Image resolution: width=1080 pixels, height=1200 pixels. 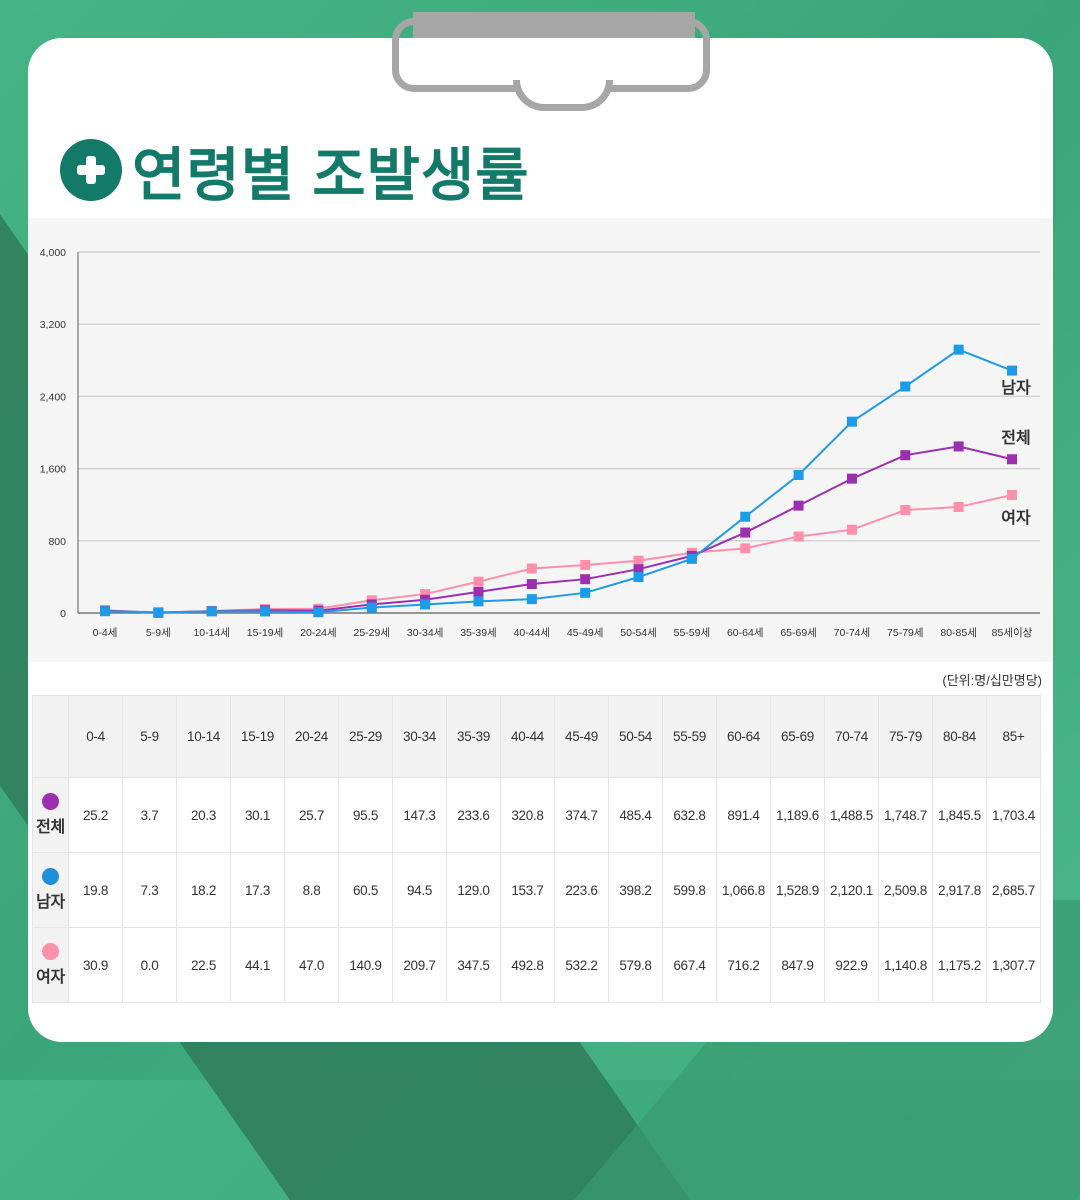 What do you see at coordinates (473, 815) in the screenshot?
I see `table-cell: 233.6` at bounding box center [473, 815].